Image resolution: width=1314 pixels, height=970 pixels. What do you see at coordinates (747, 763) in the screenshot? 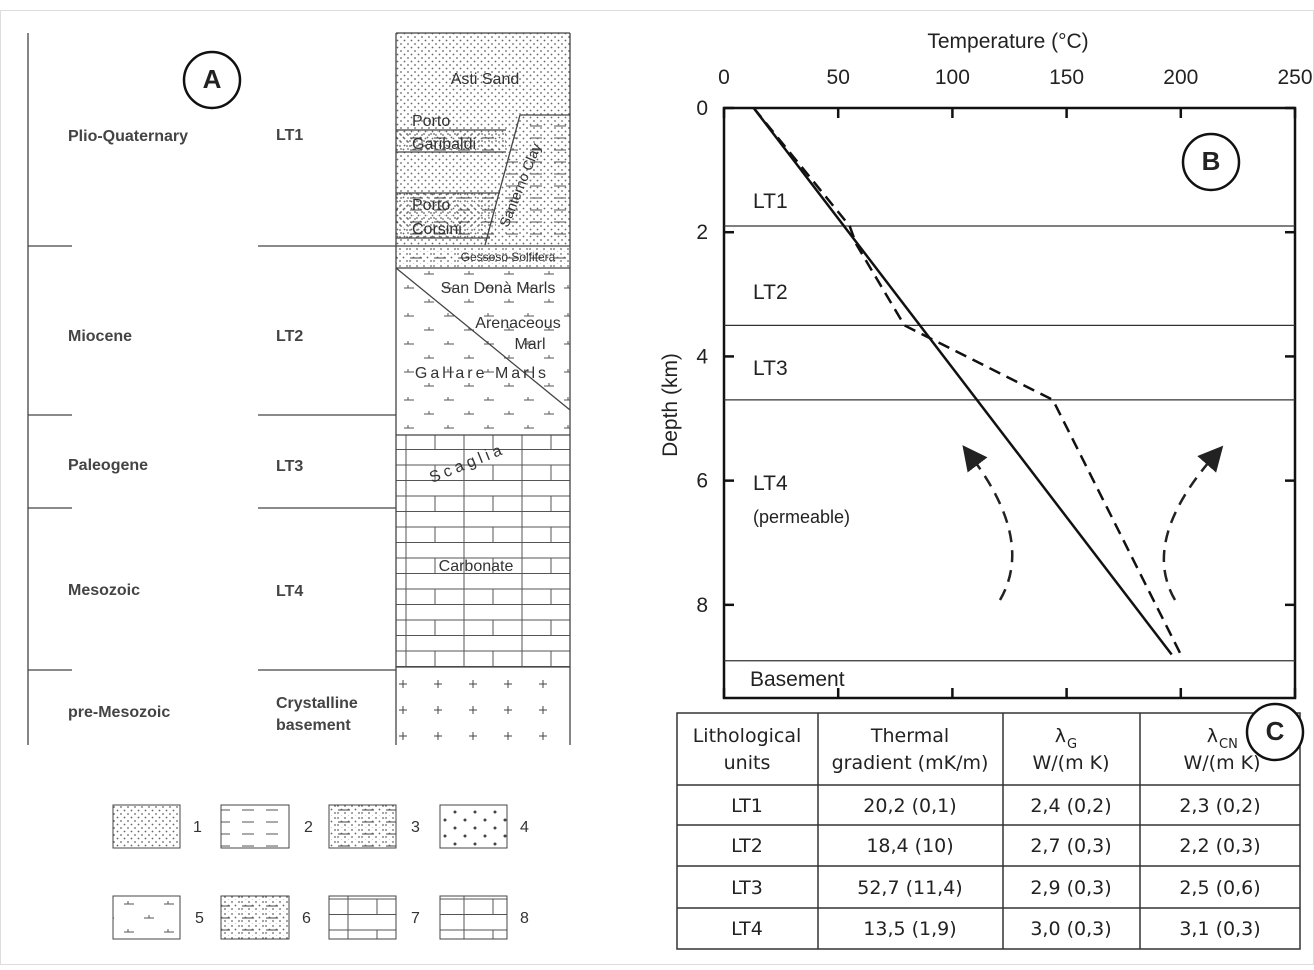
I see `header-cell: units` at bounding box center [747, 763].